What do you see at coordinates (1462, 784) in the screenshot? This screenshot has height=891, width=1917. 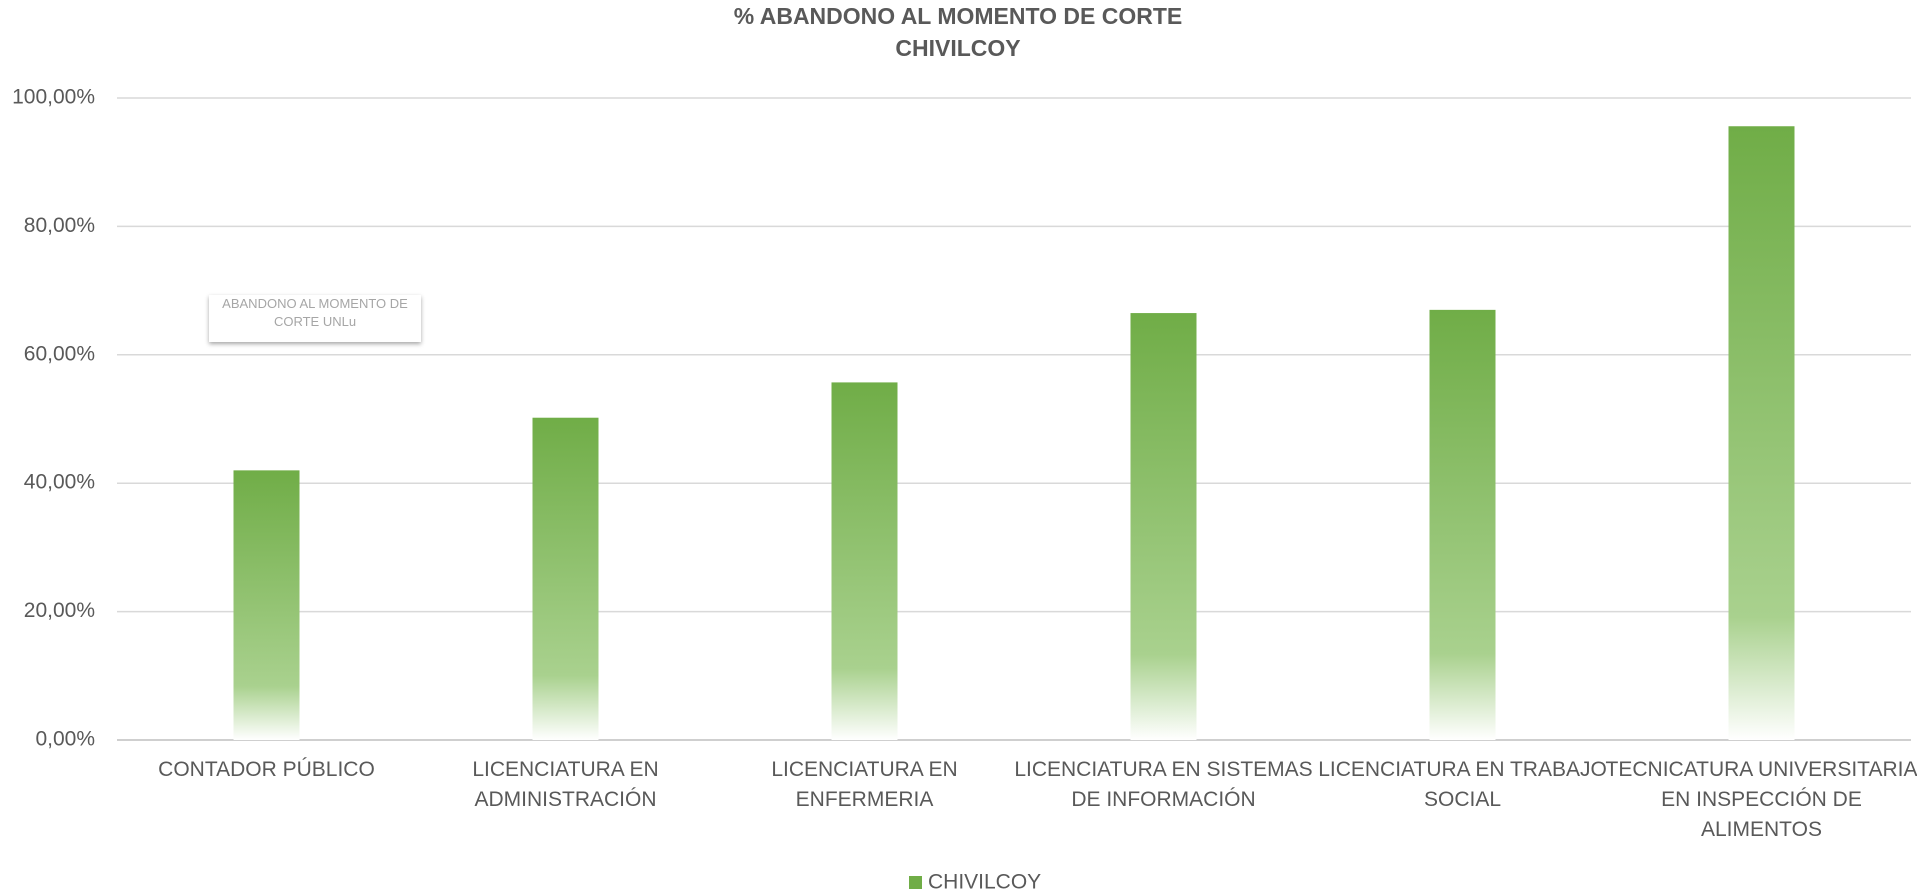 I see `x-tick-label: LICENCIATURA EN TRABAJO SOCIAL` at bounding box center [1462, 784].